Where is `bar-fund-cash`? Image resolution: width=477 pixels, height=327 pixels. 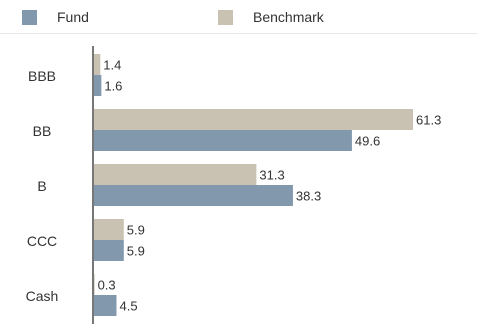
bar-fund-cash is located at coordinates (105, 305).